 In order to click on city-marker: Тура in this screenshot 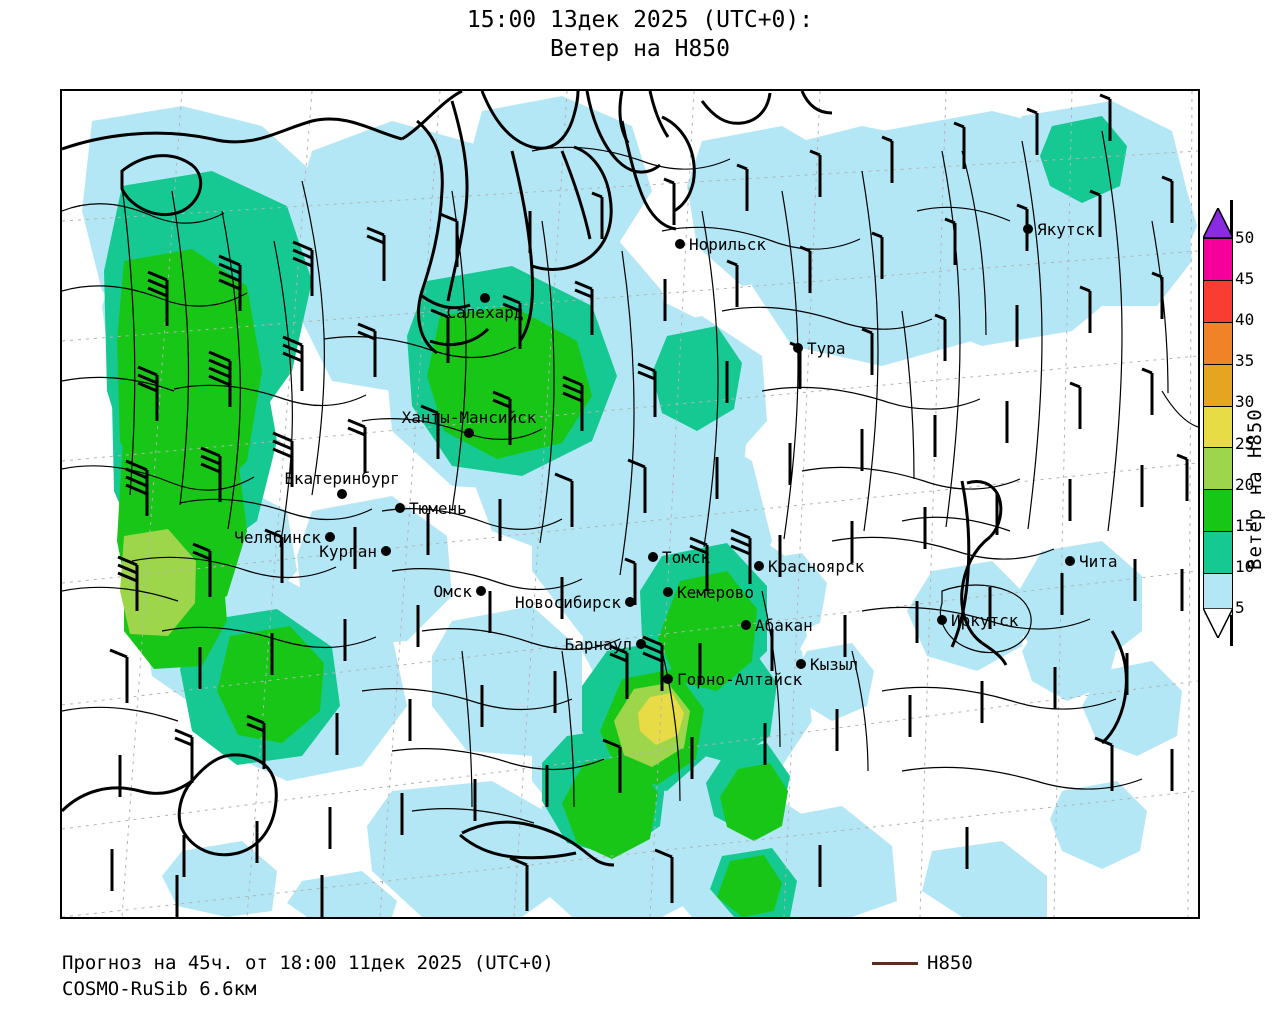, I will do `click(819, 348)`.